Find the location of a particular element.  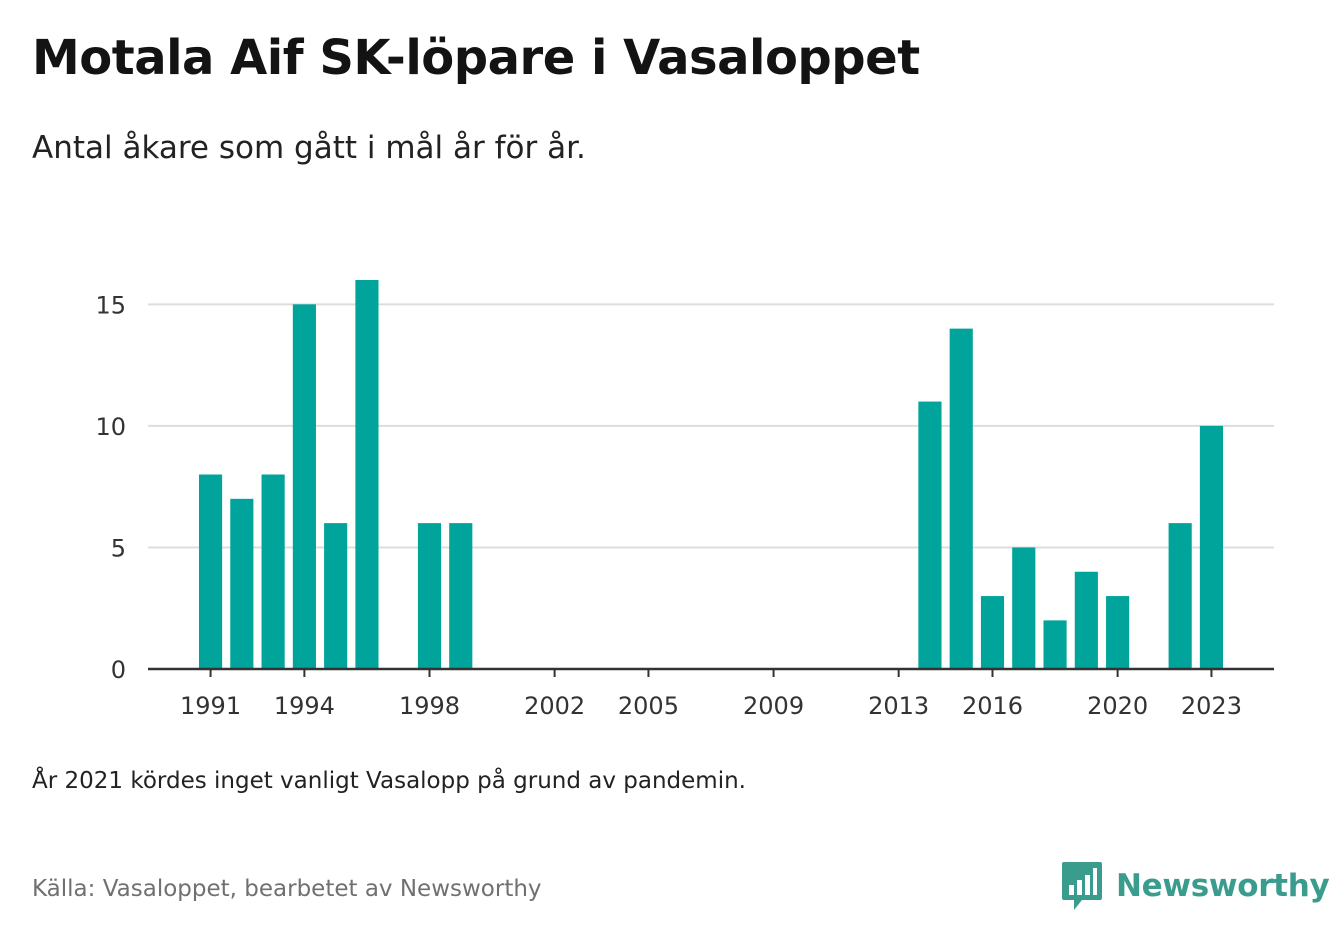

x-tick-label: 2009 is located at coordinates (773, 706).